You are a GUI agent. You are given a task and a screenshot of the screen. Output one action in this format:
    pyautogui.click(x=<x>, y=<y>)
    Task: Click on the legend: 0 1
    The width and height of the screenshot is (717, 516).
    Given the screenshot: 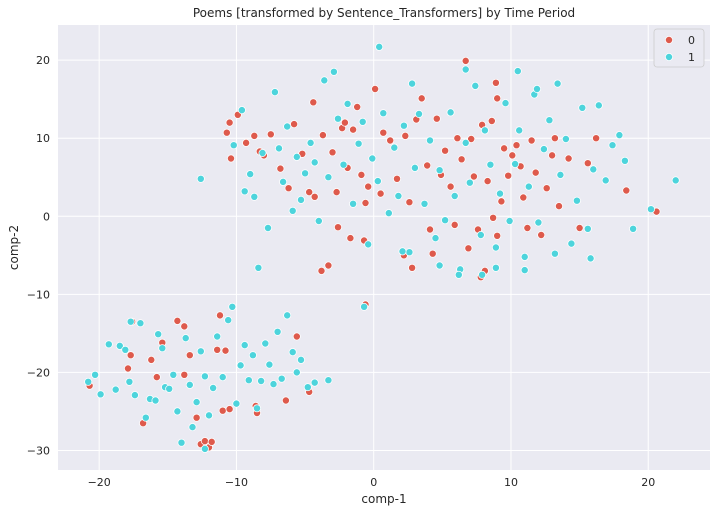 What is the action you would take?
    pyautogui.click(x=679, y=48)
    